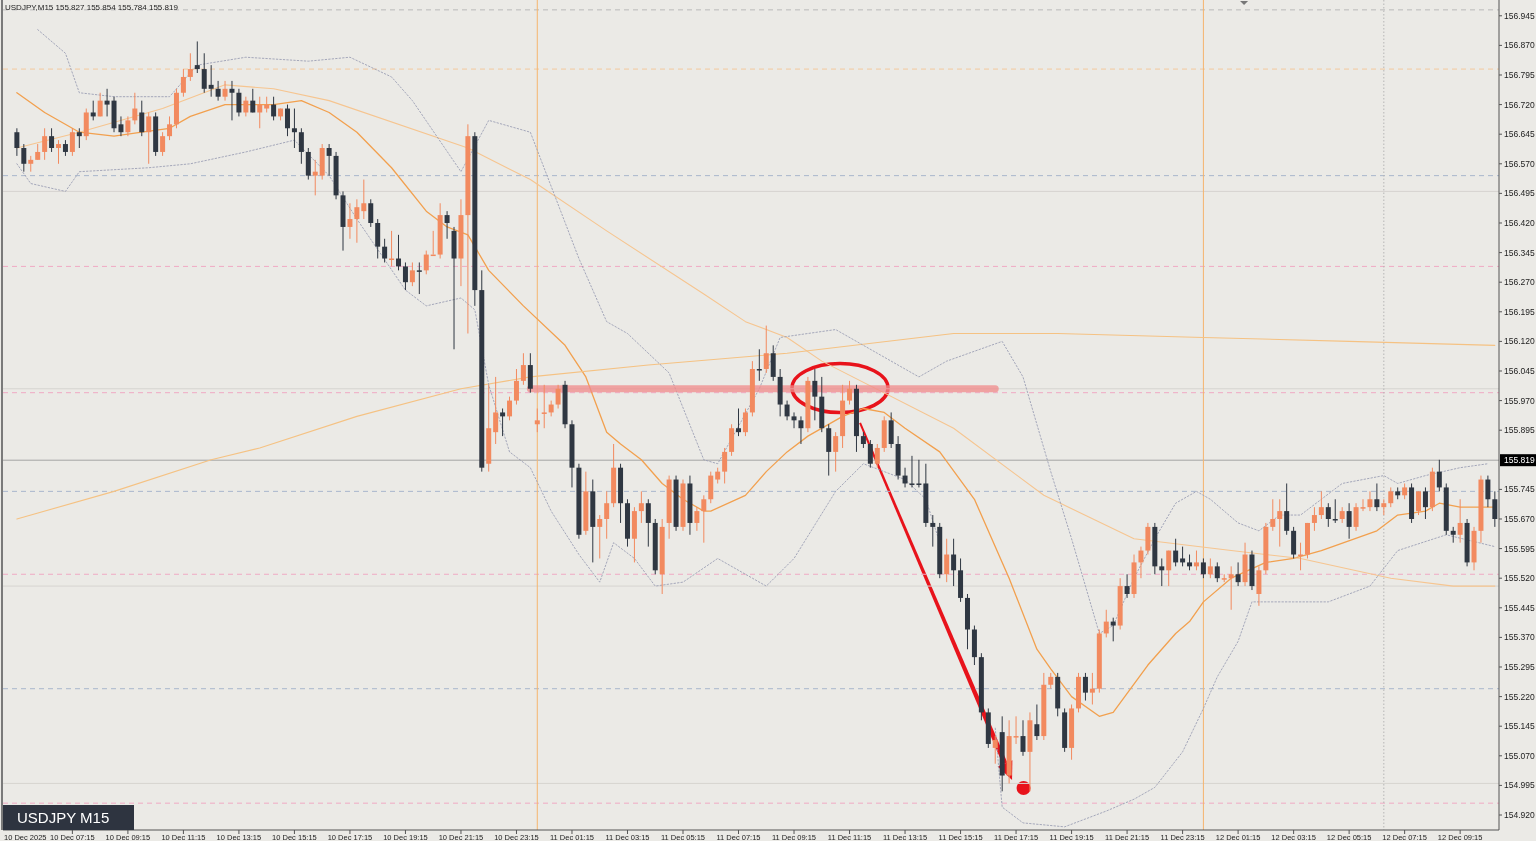 Image resolution: width=1536 pixels, height=841 pixels. Describe the element at coordinates (1519, 163) in the screenshot. I see `y-tick-label: 156.570` at that location.